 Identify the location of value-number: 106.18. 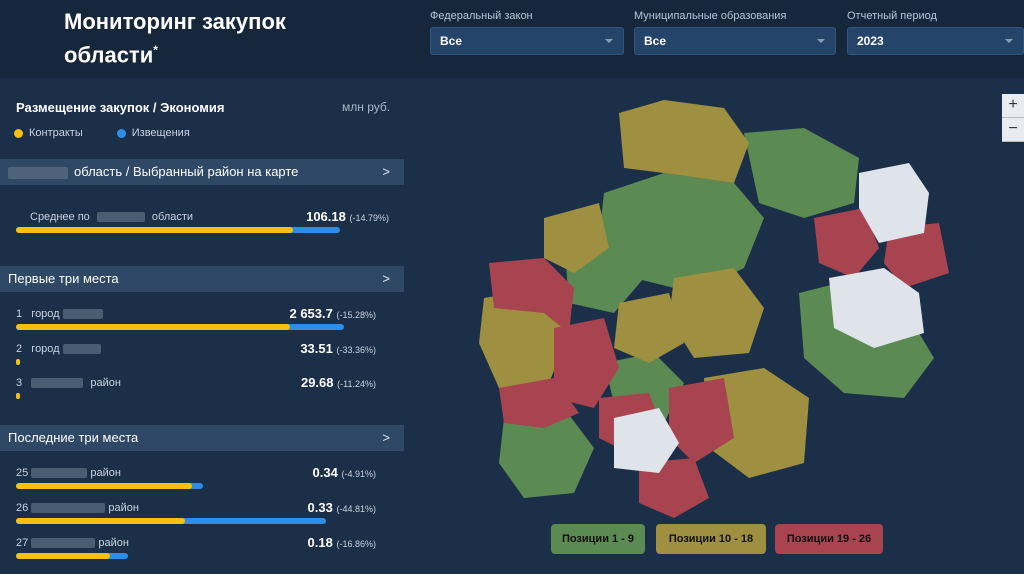
(326, 216).